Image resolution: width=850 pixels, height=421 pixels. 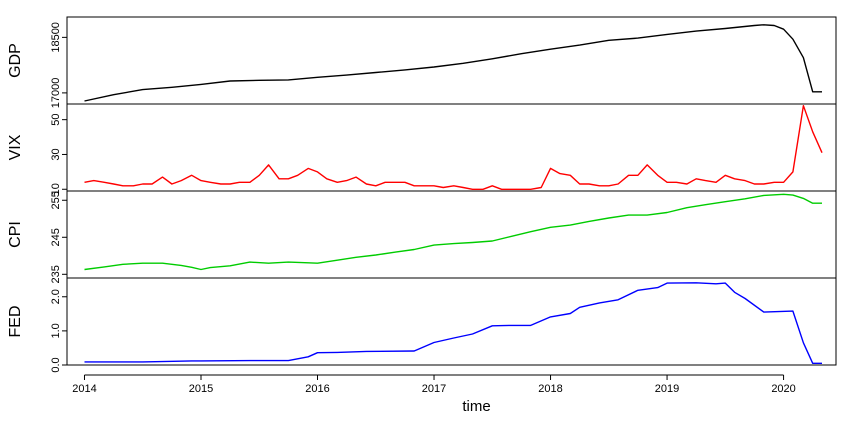 What do you see at coordinates (56, 274) in the screenshot?
I see `cpi-y-tick-label: 235` at bounding box center [56, 274].